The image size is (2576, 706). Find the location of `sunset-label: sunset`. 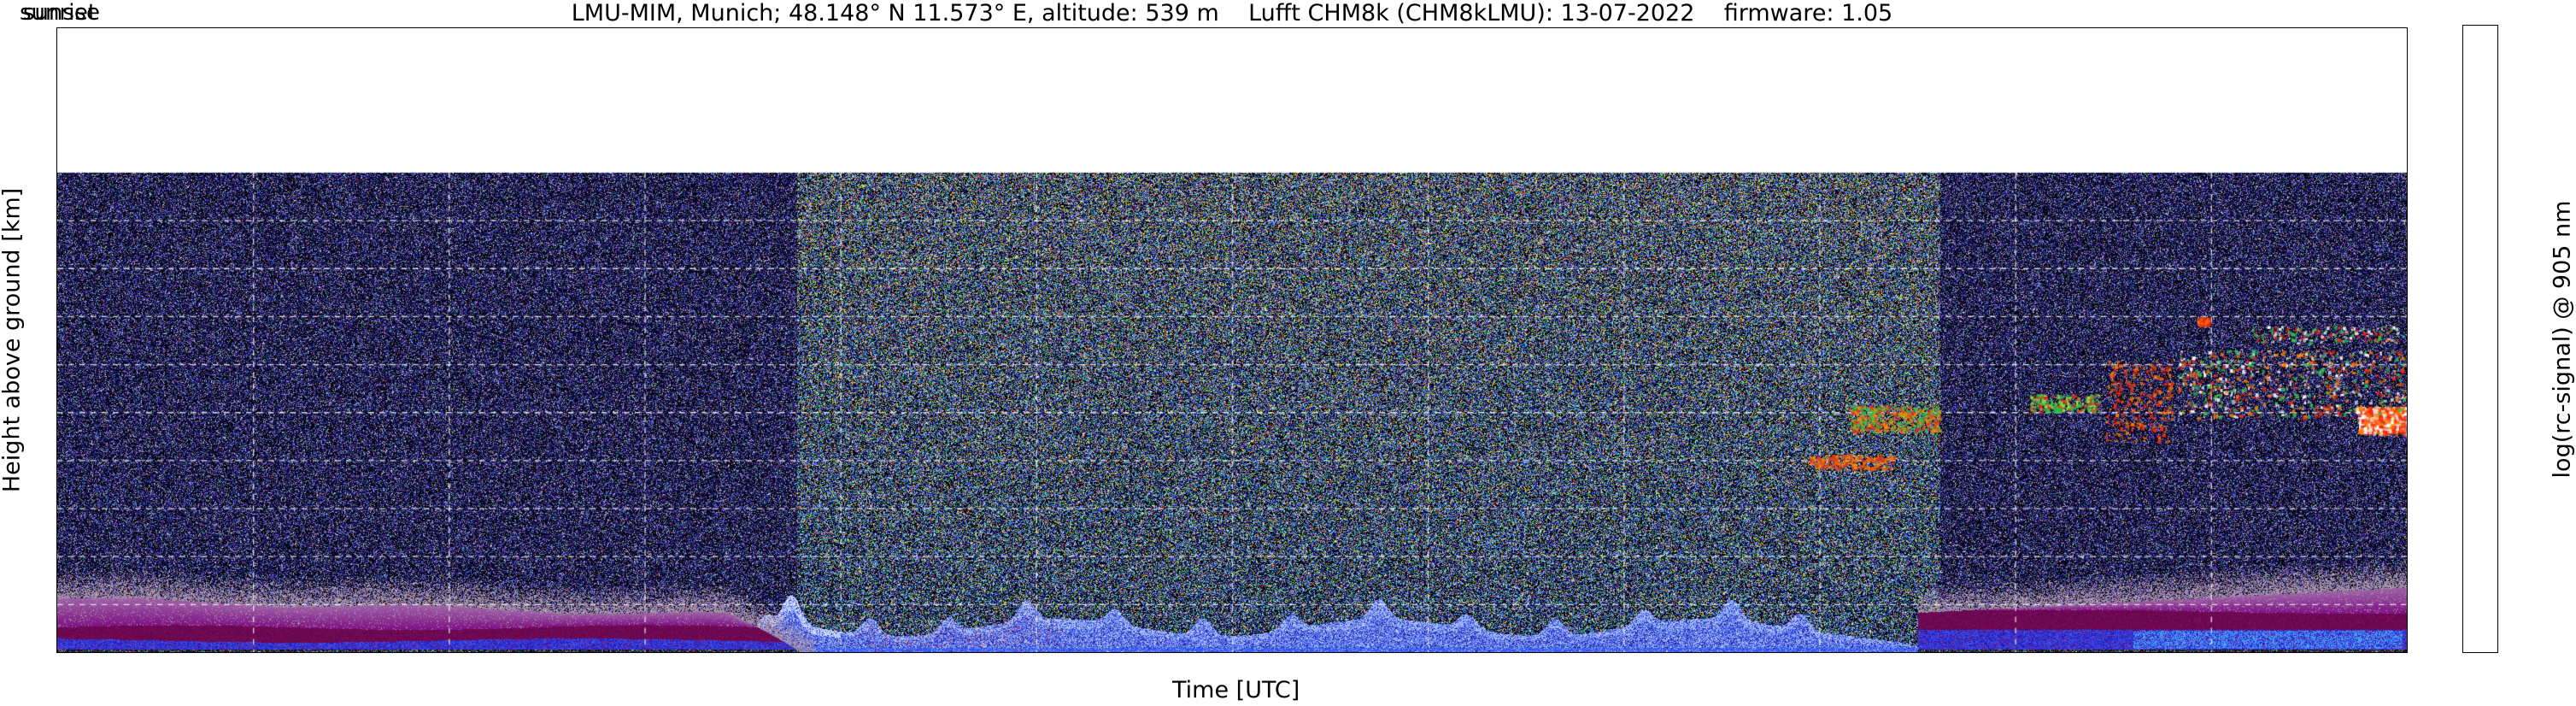

sunset-label: sunset is located at coordinates (59, 13).